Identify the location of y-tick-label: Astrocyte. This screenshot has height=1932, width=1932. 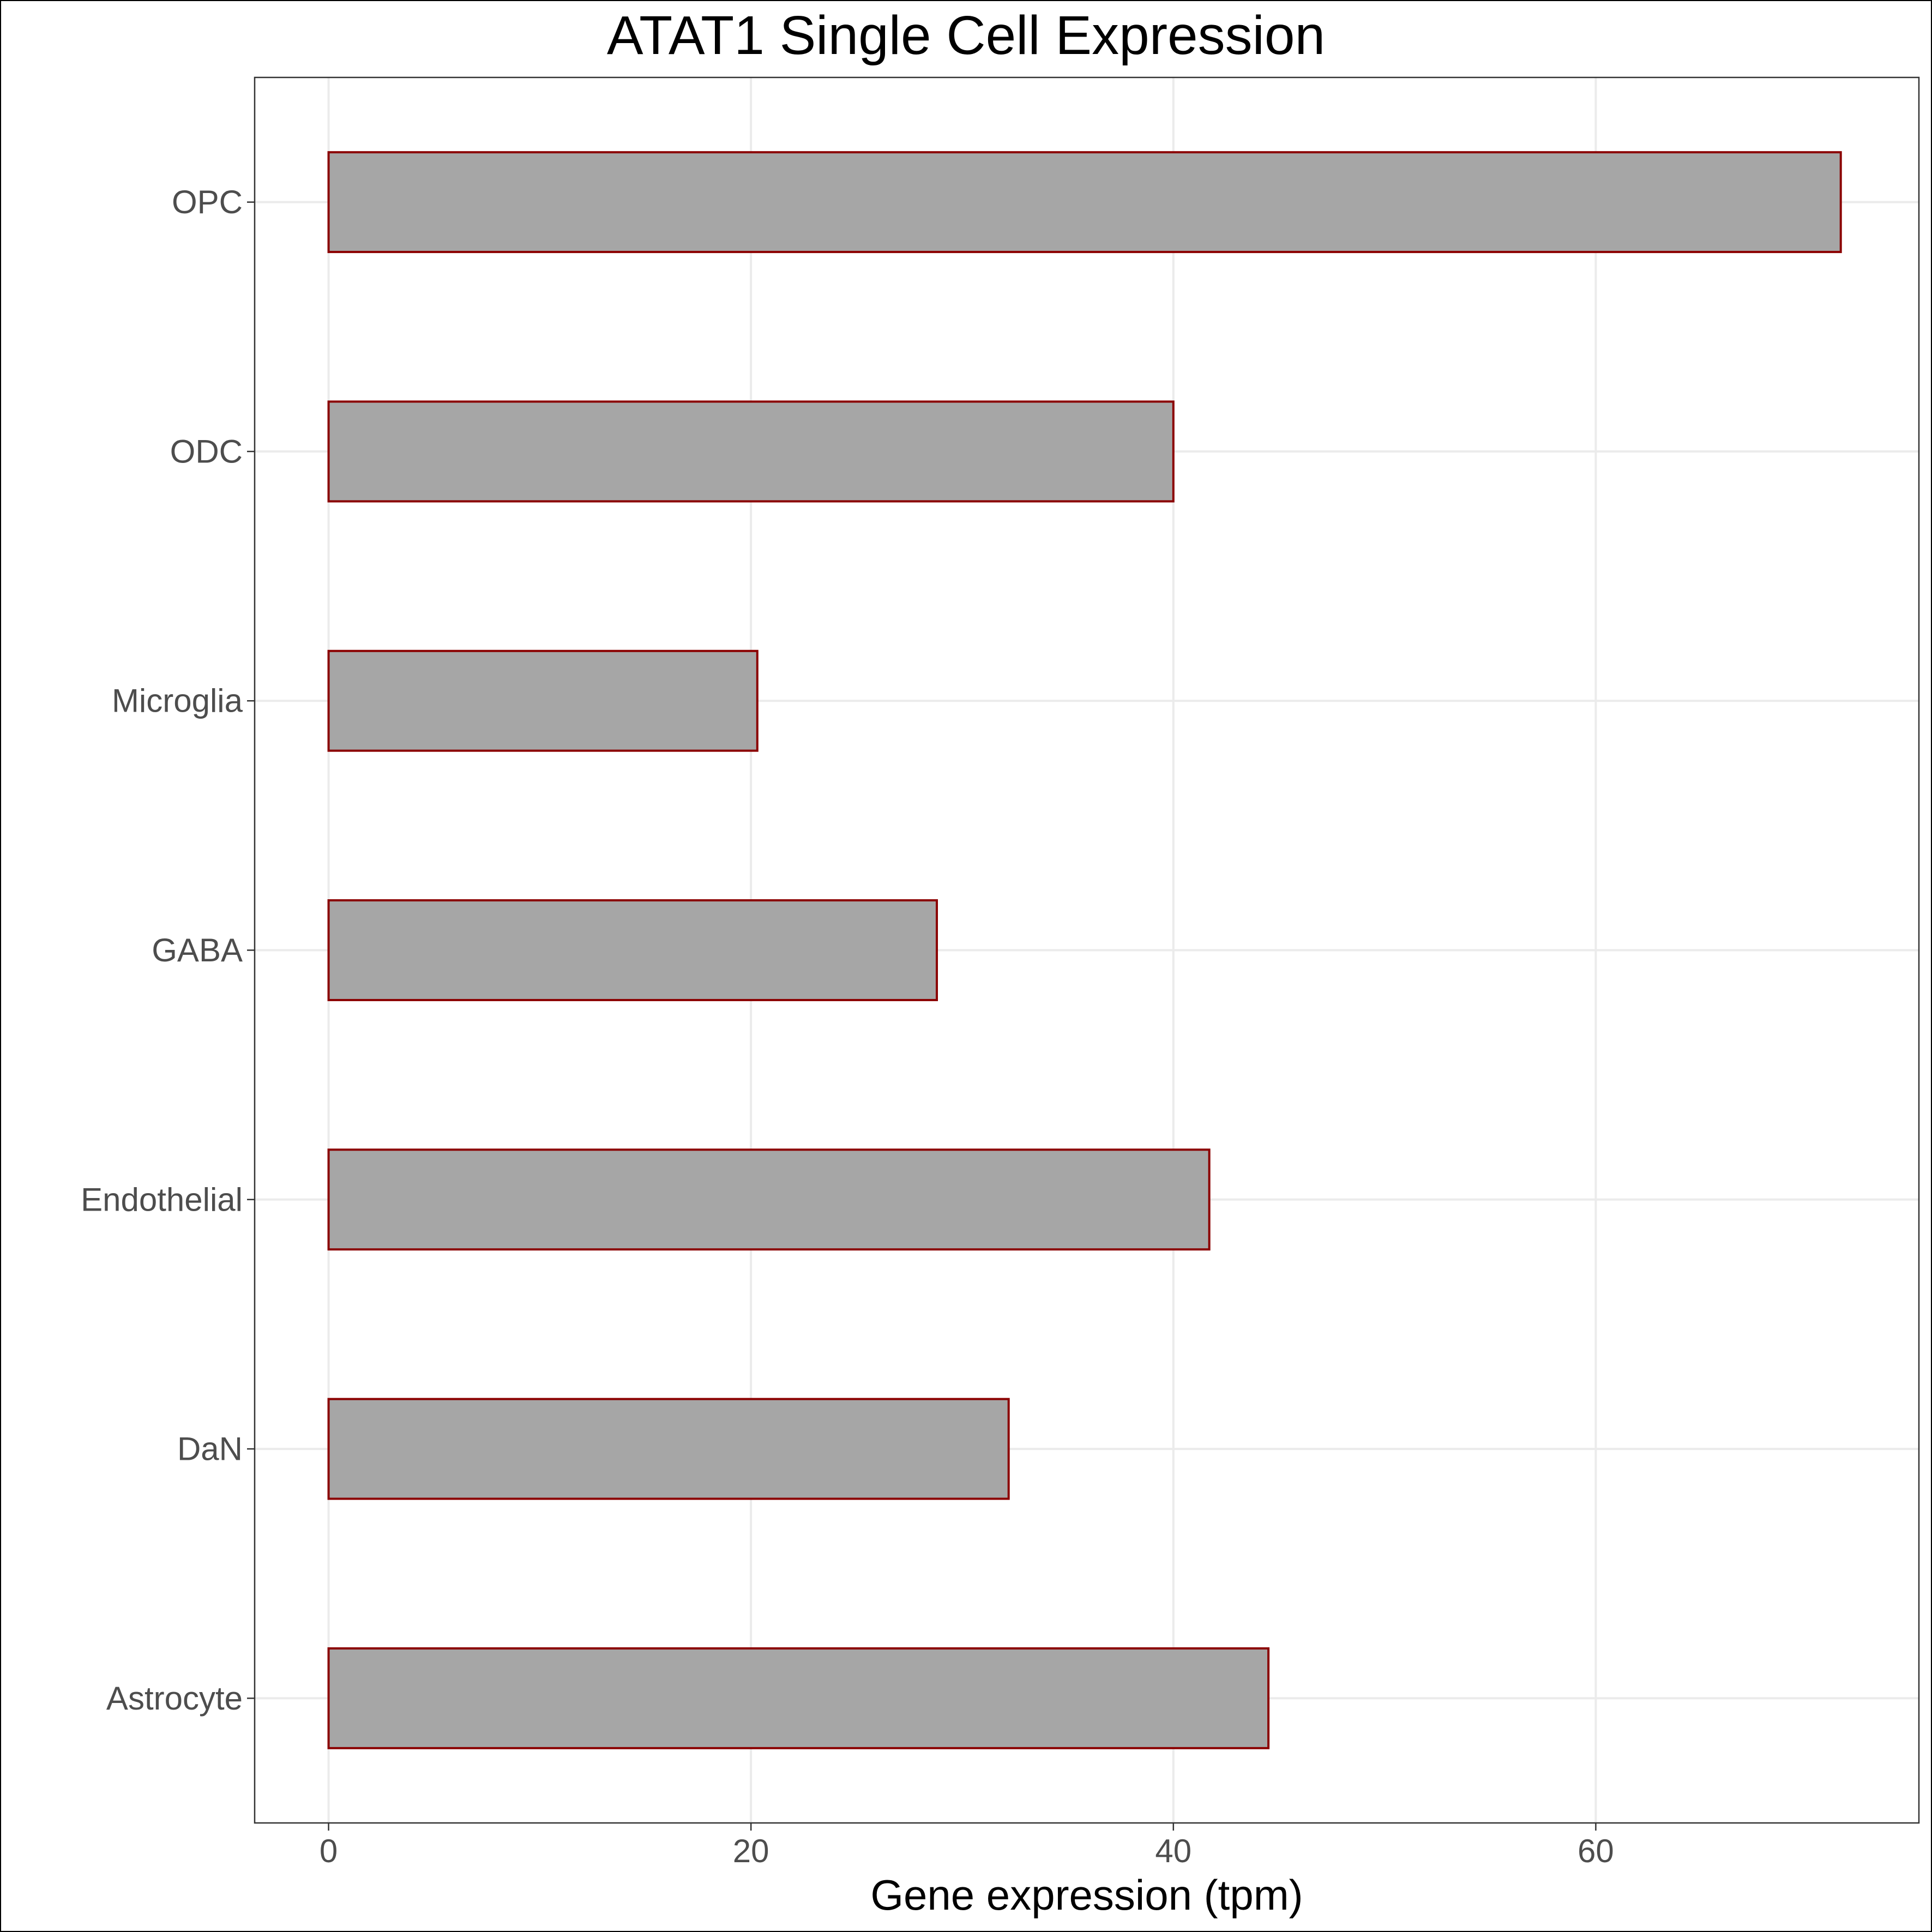
(174, 1698).